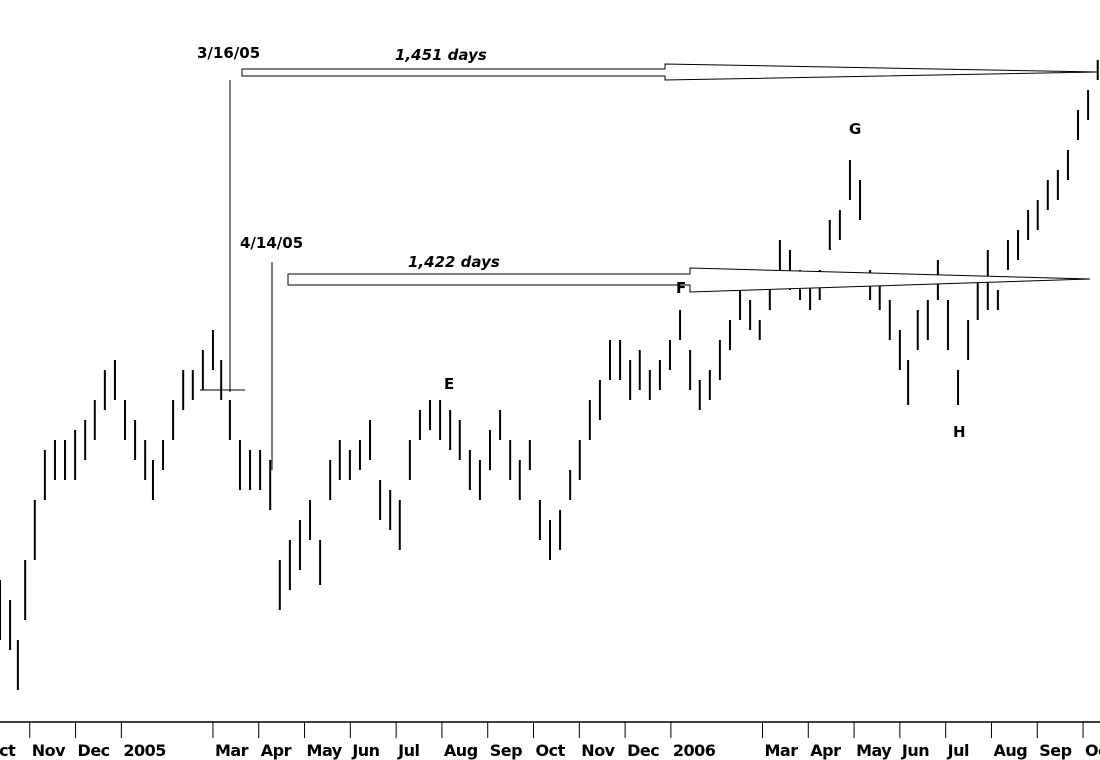  Describe the element at coordinates (454, 262) in the screenshot. I see `annotation: 1,422 days` at that location.